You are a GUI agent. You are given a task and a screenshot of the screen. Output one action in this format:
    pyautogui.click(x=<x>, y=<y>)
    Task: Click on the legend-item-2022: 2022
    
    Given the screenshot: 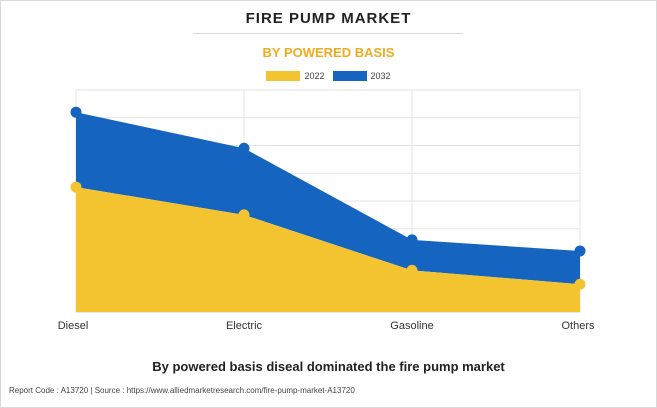 What is the action you would take?
    pyautogui.click(x=295, y=76)
    